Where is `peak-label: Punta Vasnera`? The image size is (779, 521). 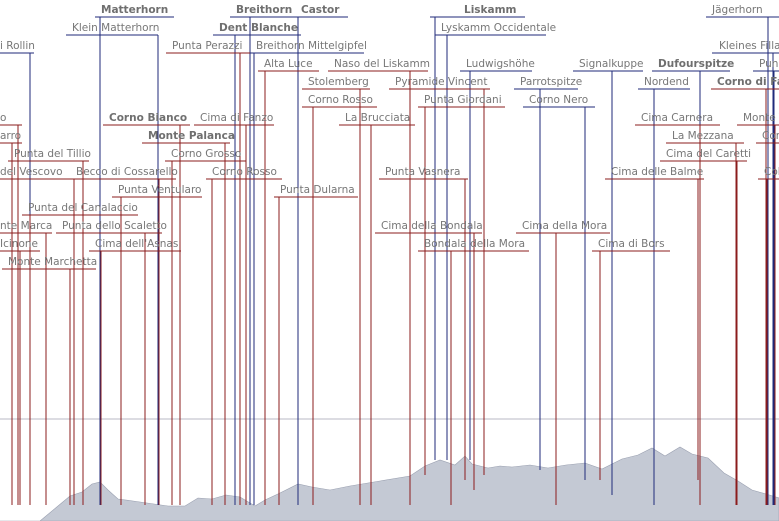 peak-label: Punta Vasnera is located at coordinates (422, 172).